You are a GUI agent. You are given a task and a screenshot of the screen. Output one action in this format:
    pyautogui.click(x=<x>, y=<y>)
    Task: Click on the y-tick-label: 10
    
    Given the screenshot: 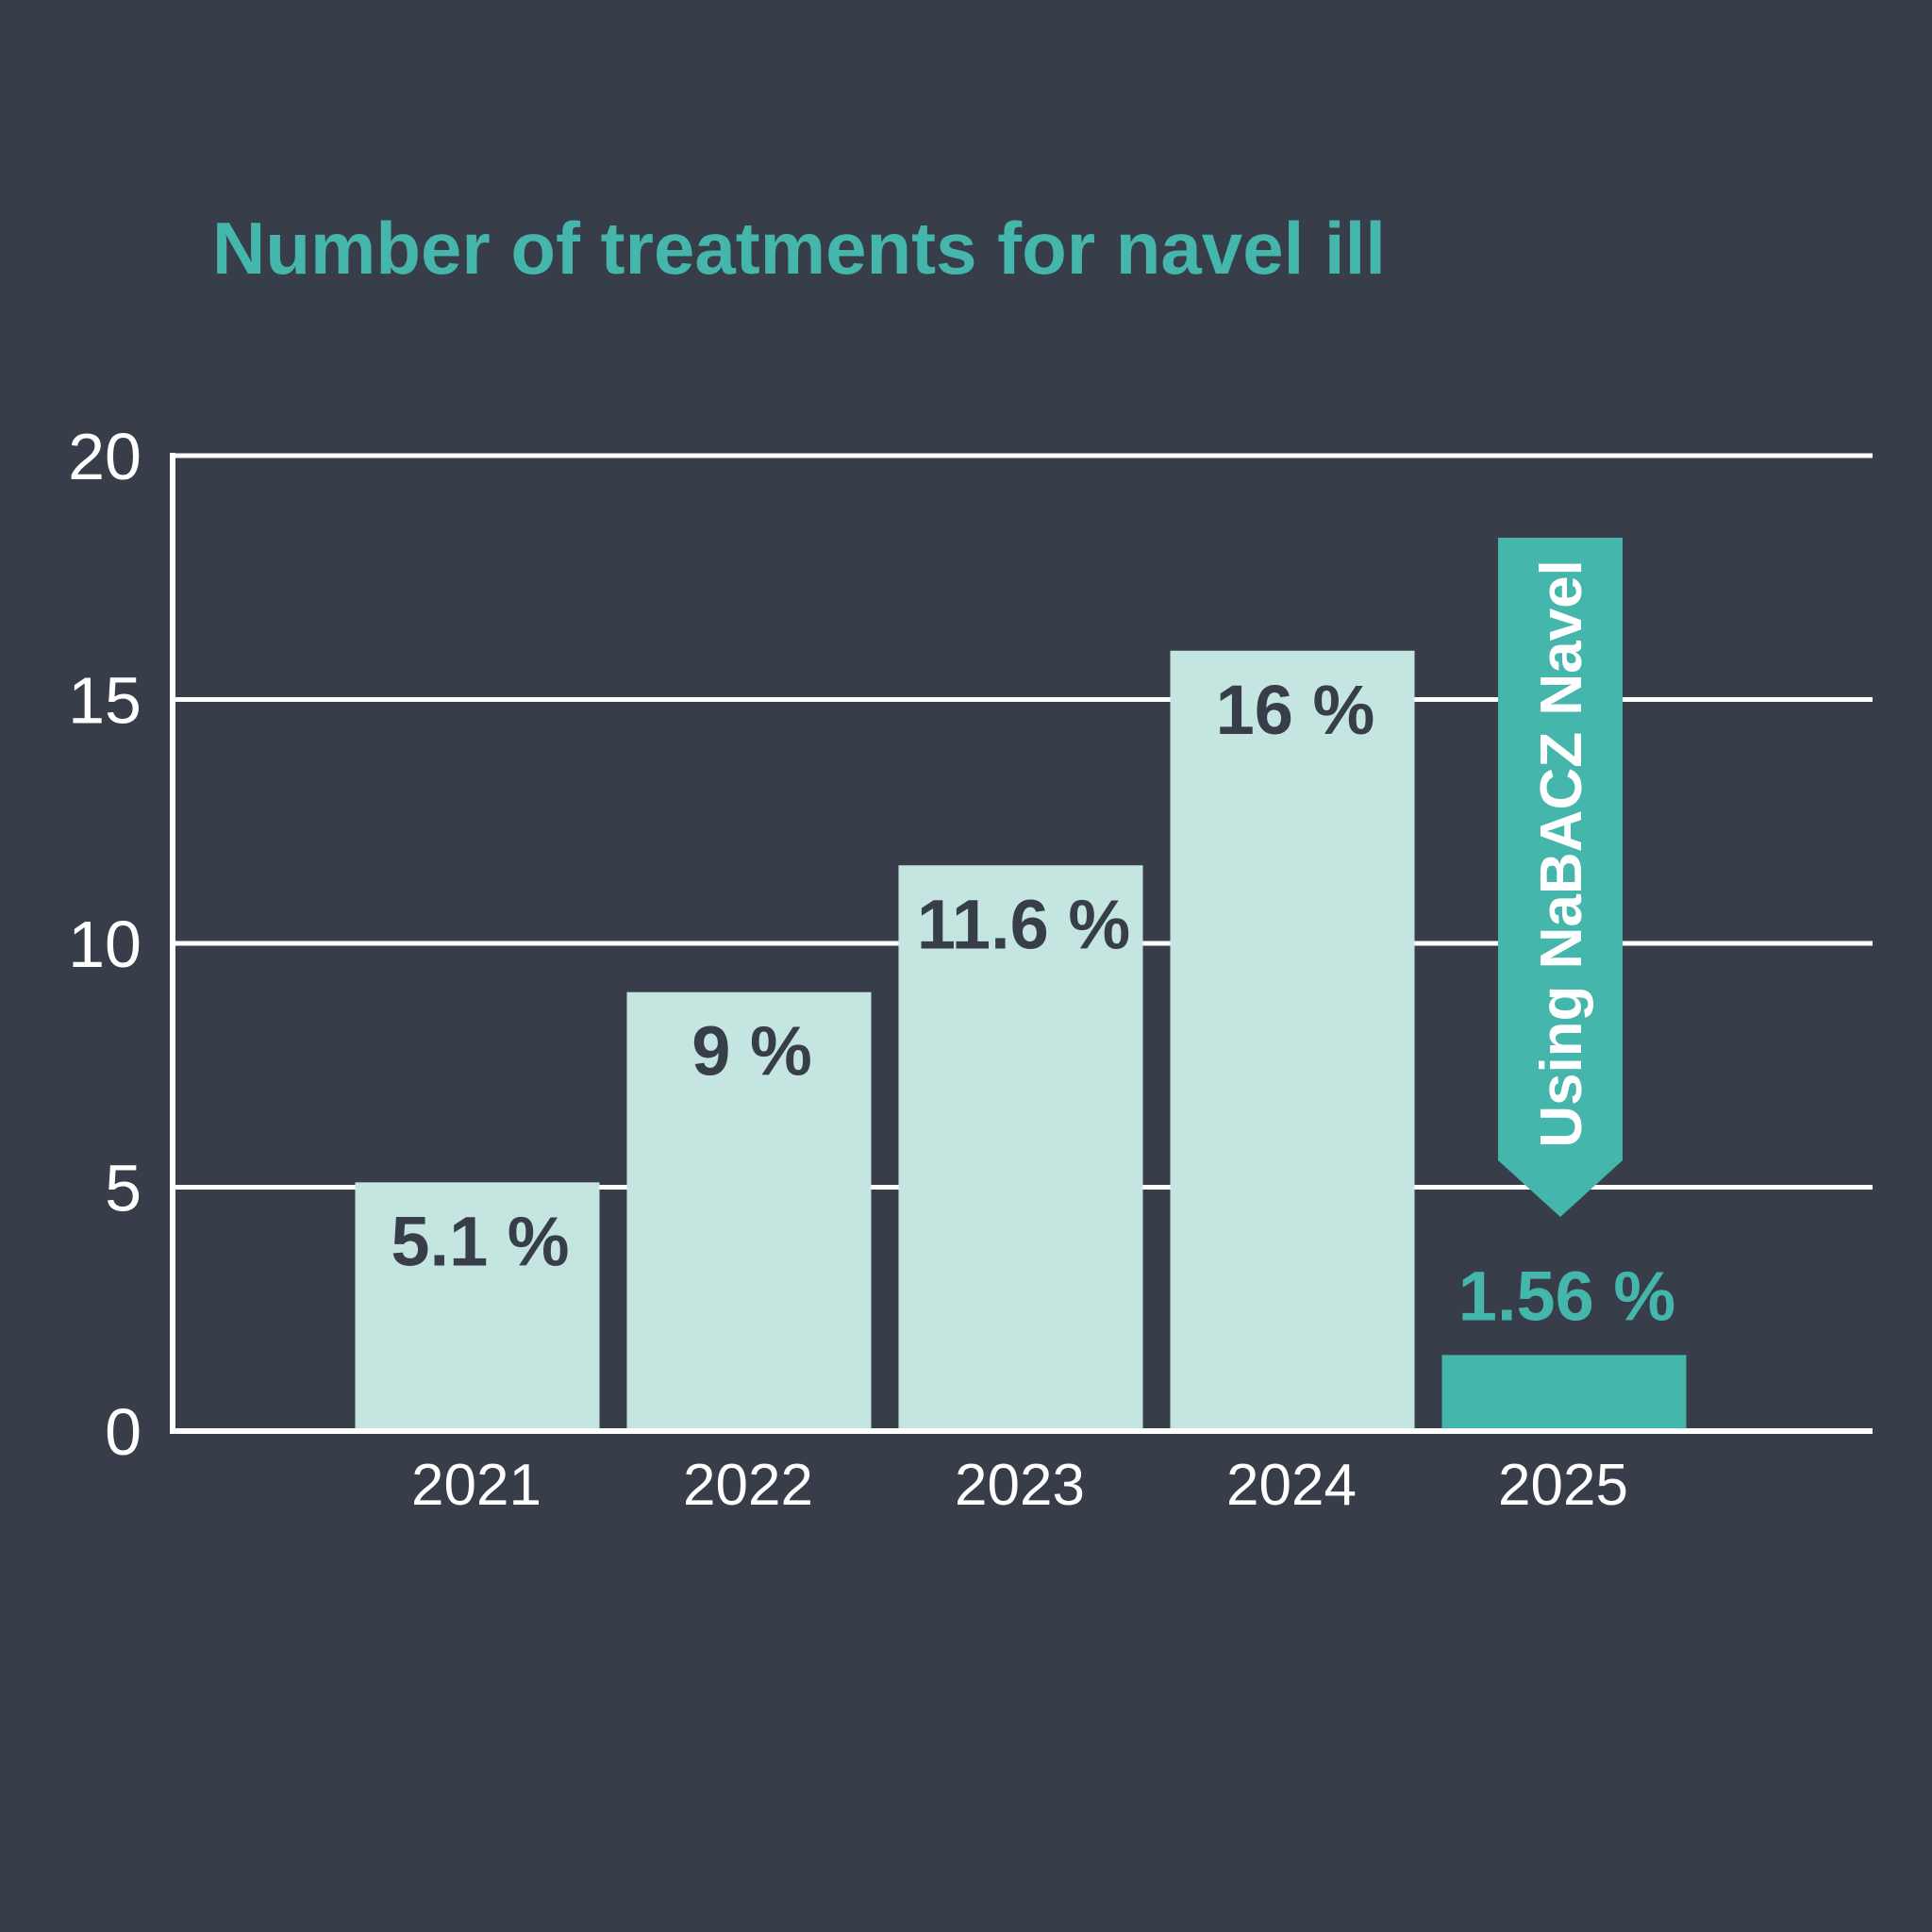 What is the action you would take?
    pyautogui.click(x=105, y=945)
    